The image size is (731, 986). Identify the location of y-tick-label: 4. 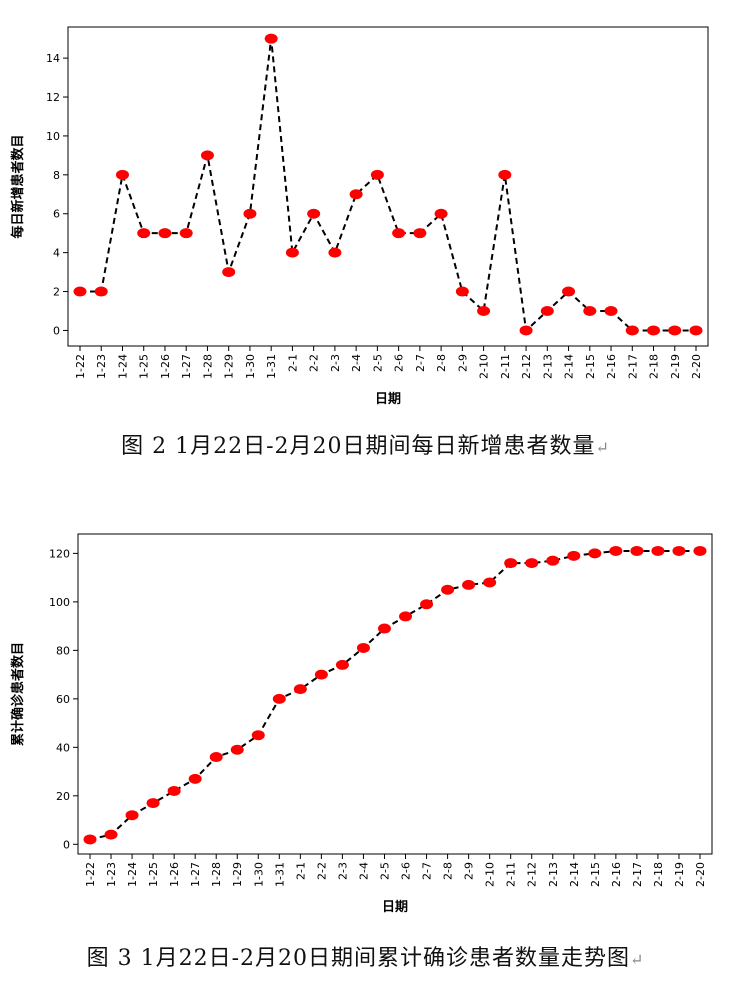
(56, 253).